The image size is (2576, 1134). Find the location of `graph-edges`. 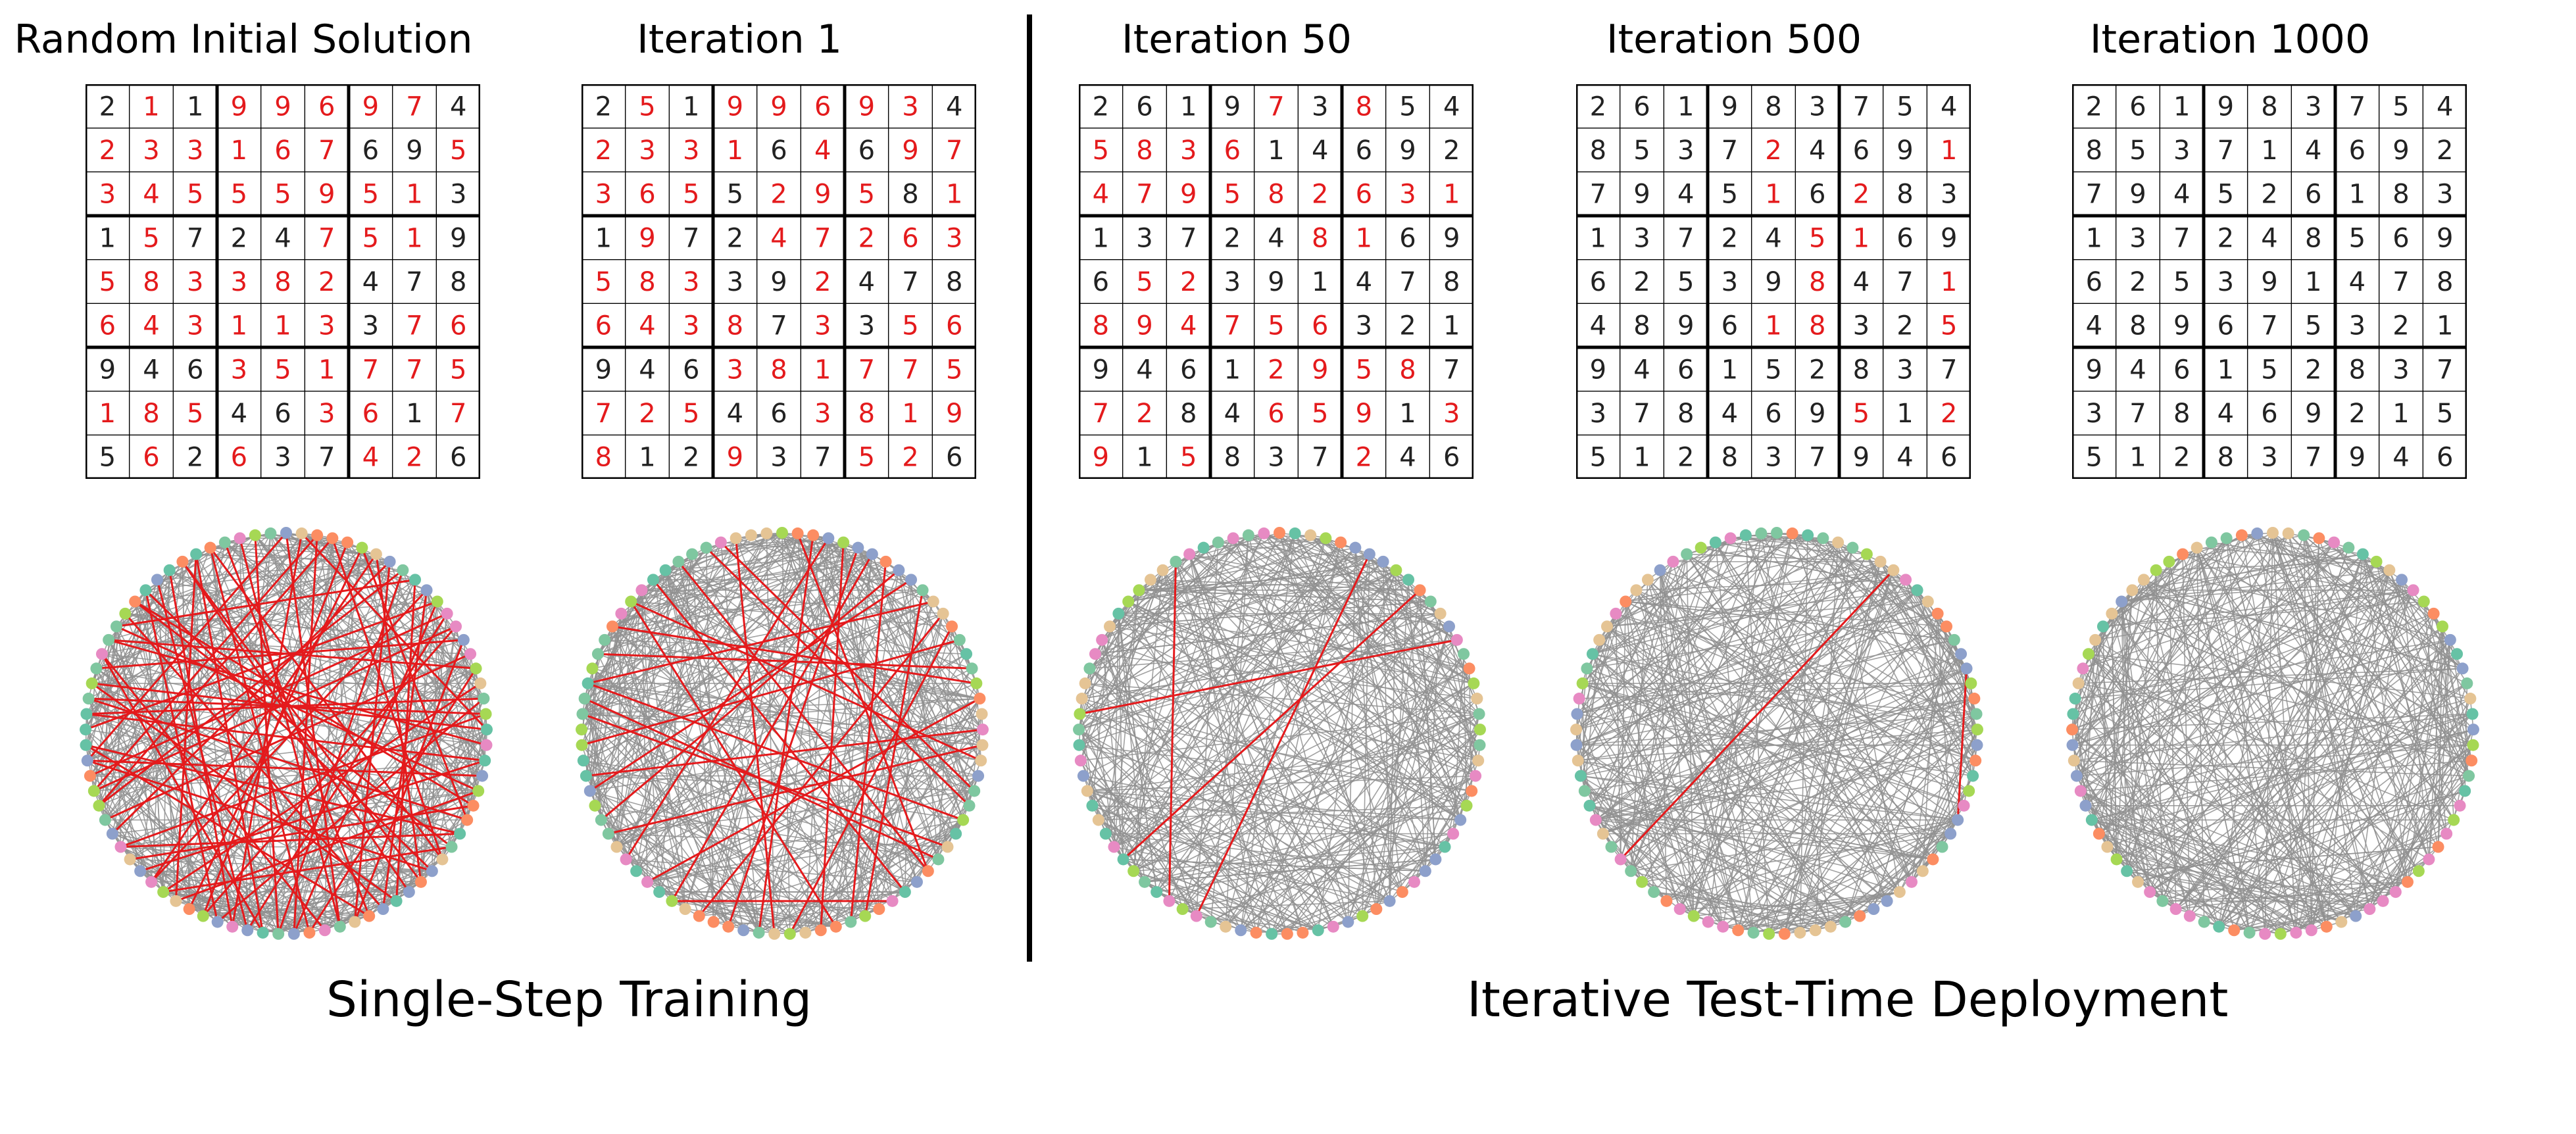

graph-edges is located at coordinates (782, 733).